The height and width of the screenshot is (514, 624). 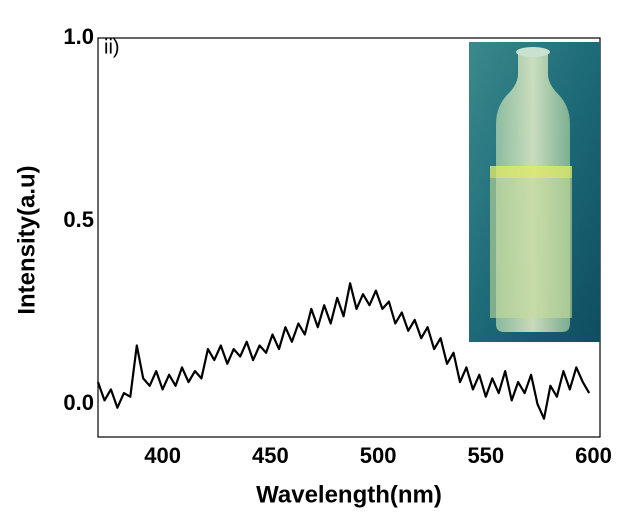 I want to click on x-tick-label: 500, so click(x=378, y=455).